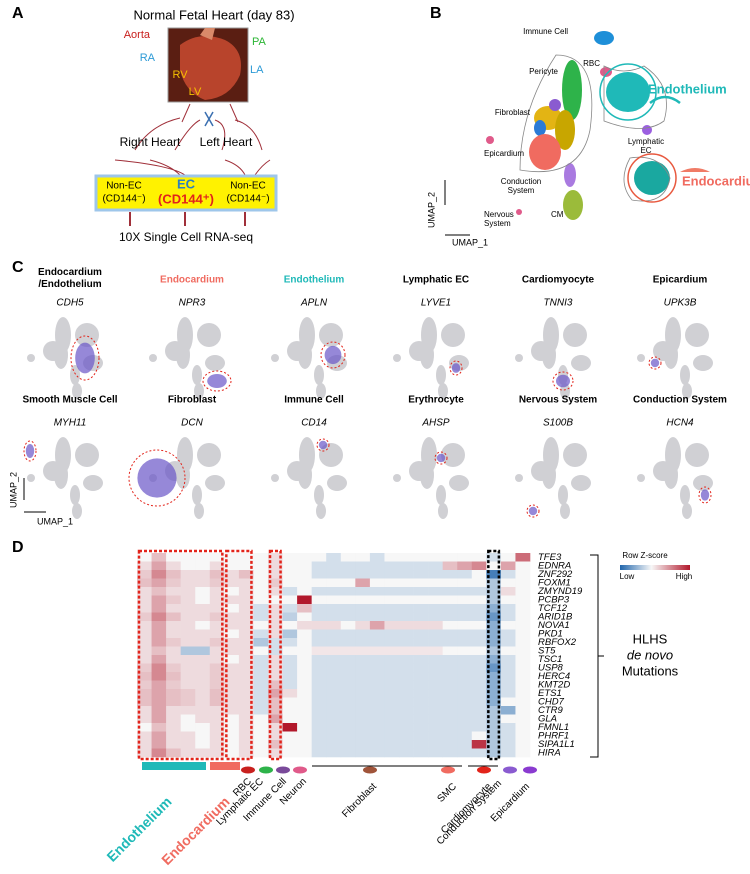  Describe the element at coordinates (554, 684) in the screenshot. I see `row-label: KMT2D` at that location.